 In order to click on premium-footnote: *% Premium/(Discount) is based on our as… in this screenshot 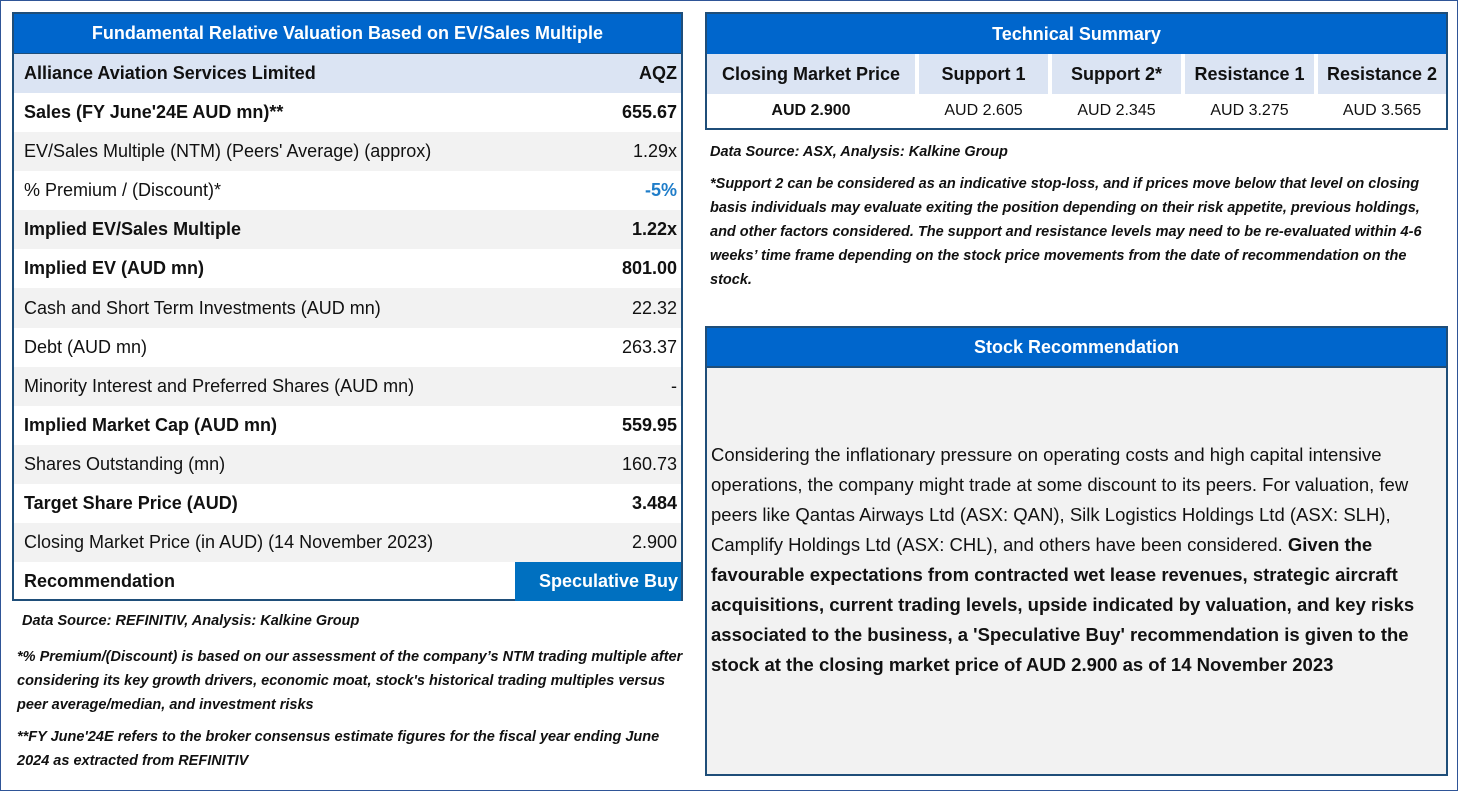, I will do `click(350, 681)`.